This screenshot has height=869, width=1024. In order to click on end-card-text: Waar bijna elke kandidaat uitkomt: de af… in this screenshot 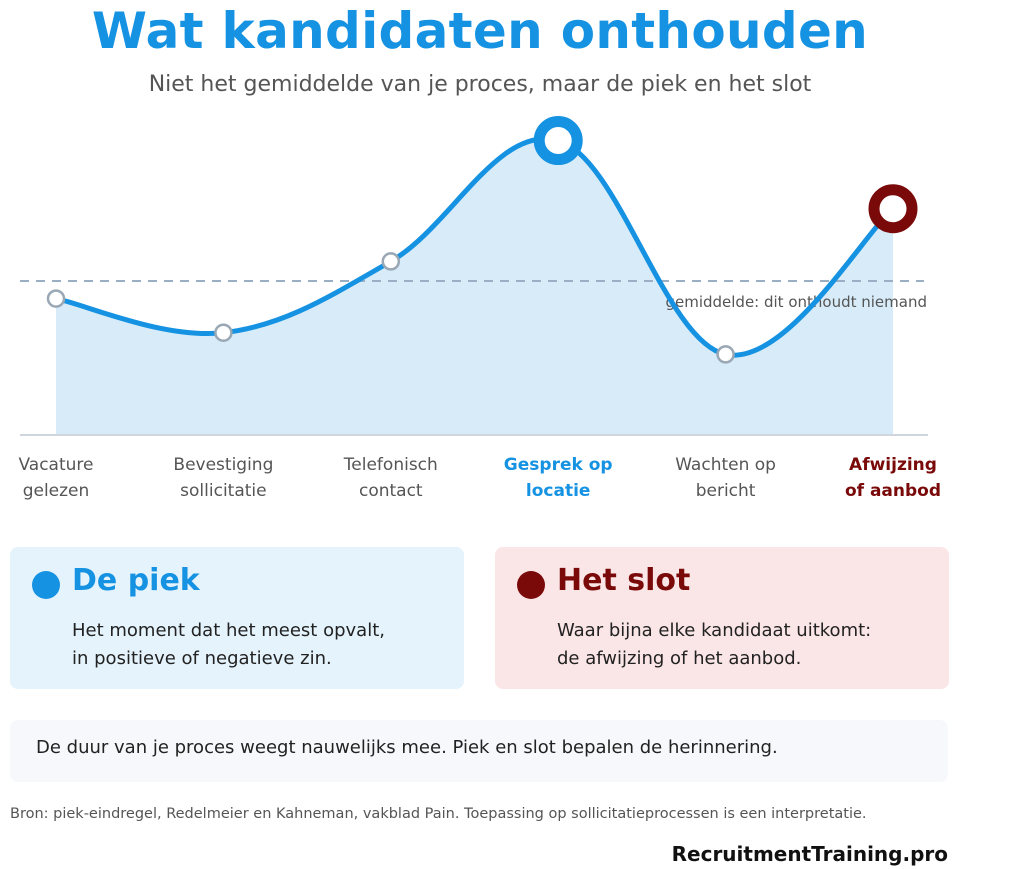, I will do `click(714, 644)`.